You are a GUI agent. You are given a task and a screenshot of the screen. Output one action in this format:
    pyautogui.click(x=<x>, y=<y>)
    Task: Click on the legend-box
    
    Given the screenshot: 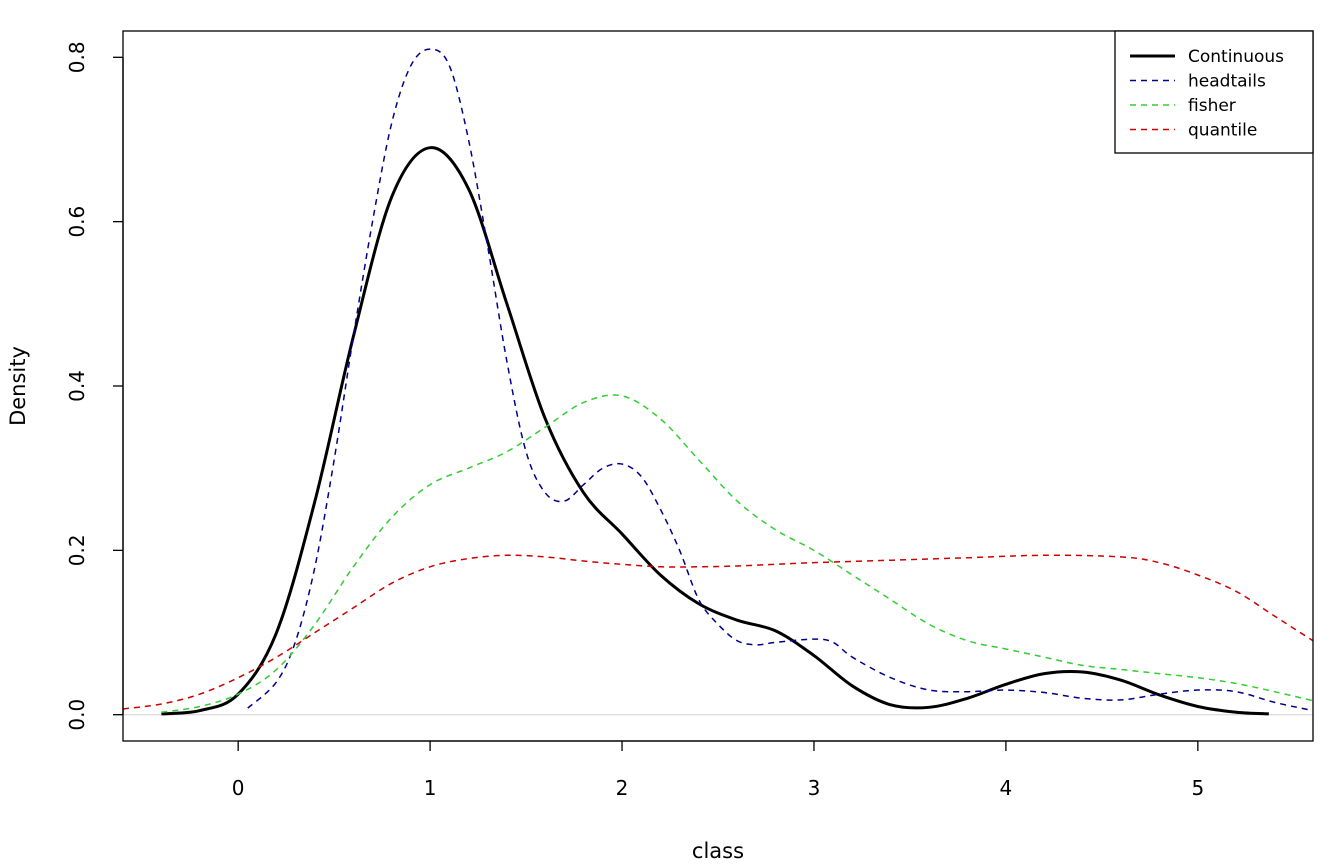 What is the action you would take?
    pyautogui.click(x=1214, y=92)
    